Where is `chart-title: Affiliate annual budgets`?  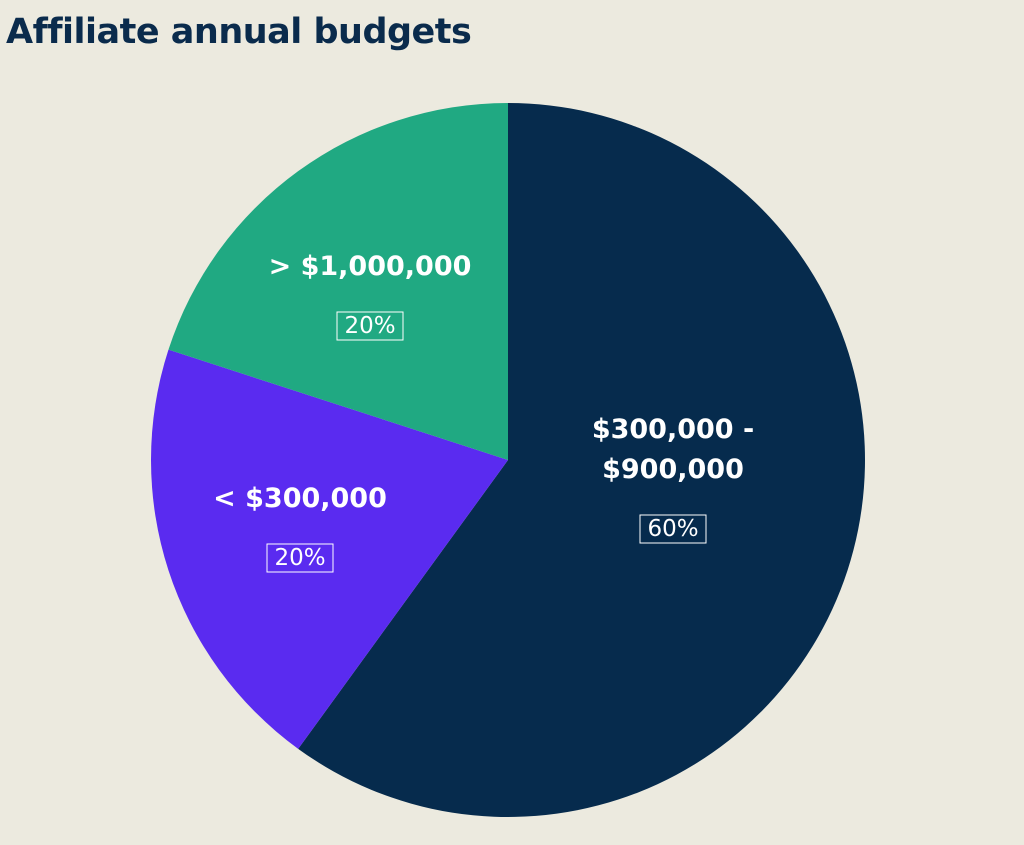 chart-title: Affiliate annual budgets is located at coordinates (239, 32).